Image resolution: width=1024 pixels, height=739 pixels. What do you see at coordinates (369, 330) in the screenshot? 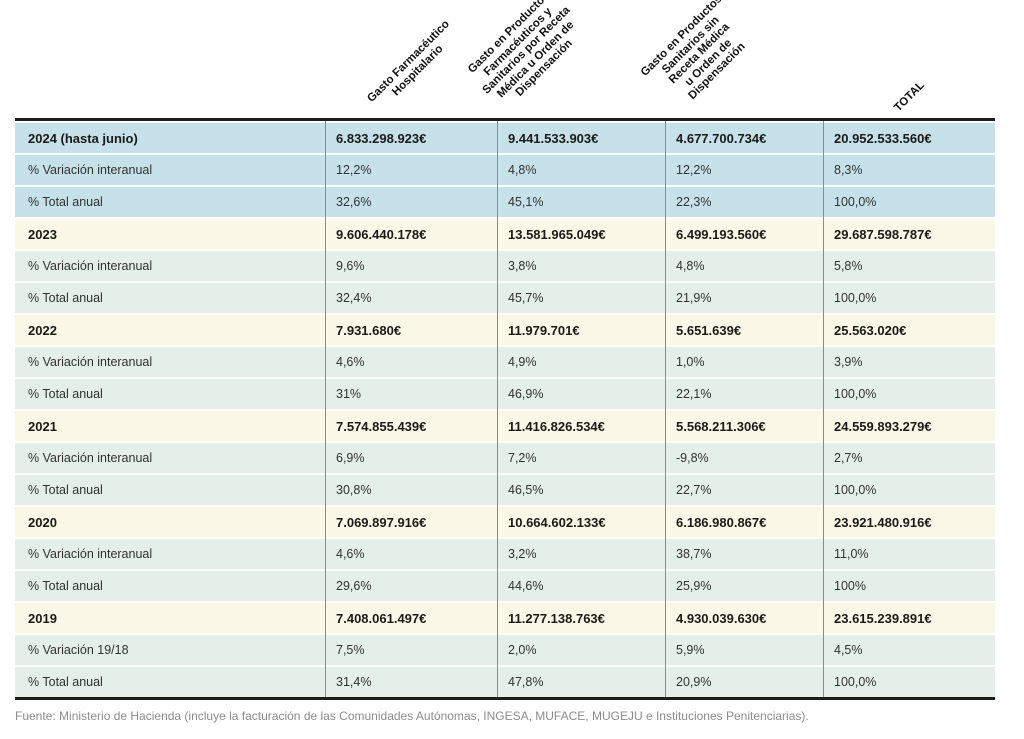
I see `value-cell: 7.931.680€` at bounding box center [369, 330].